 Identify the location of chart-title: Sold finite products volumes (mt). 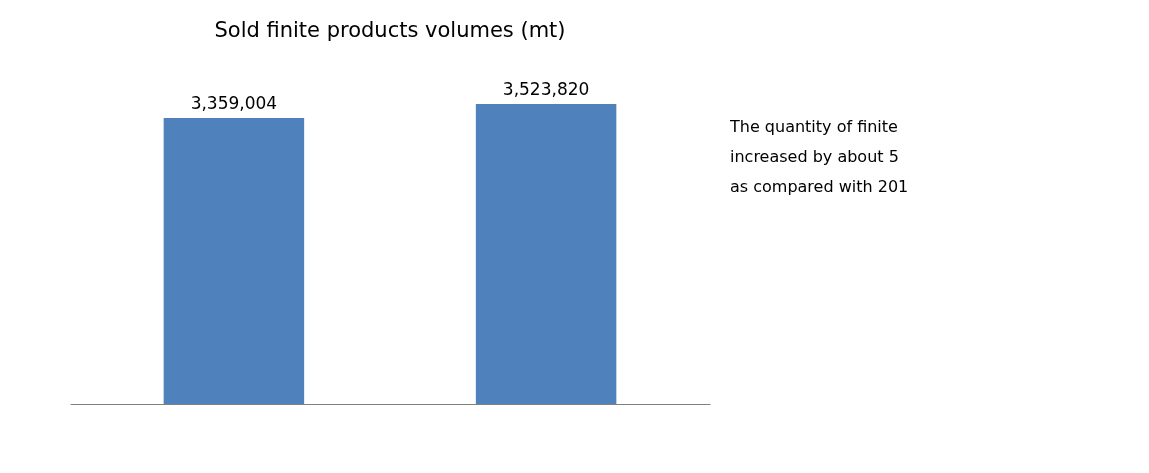
(390, 30).